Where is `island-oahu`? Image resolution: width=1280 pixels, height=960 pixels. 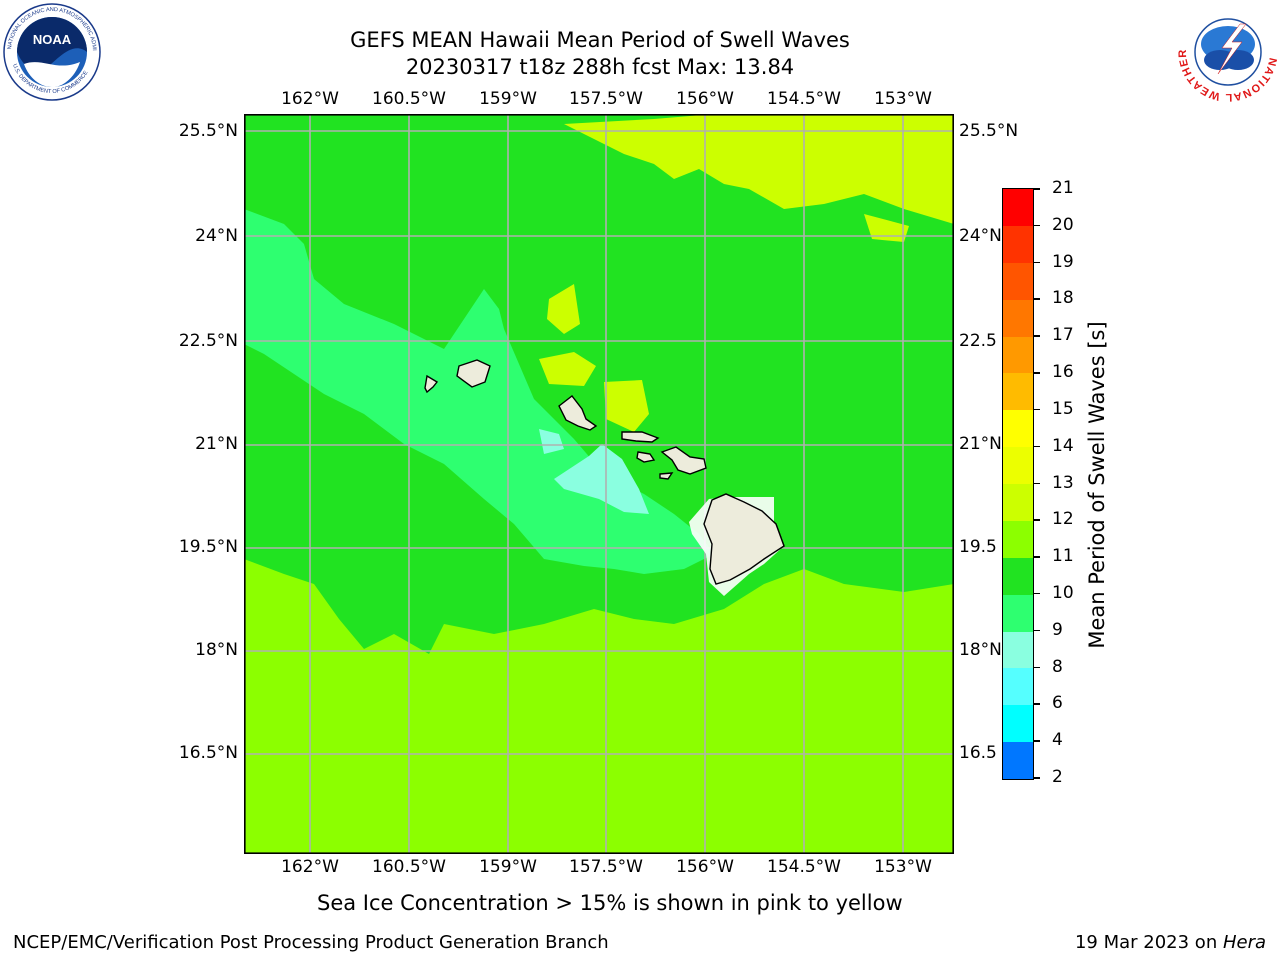 island-oahu is located at coordinates (578, 413).